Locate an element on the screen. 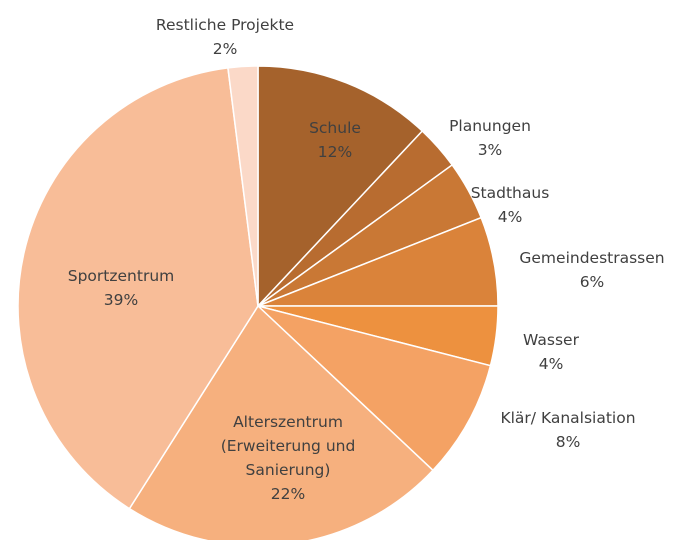 The height and width of the screenshot is (540, 680). slice-label: Klär/ Kanalsiation 8% is located at coordinates (567, 430).